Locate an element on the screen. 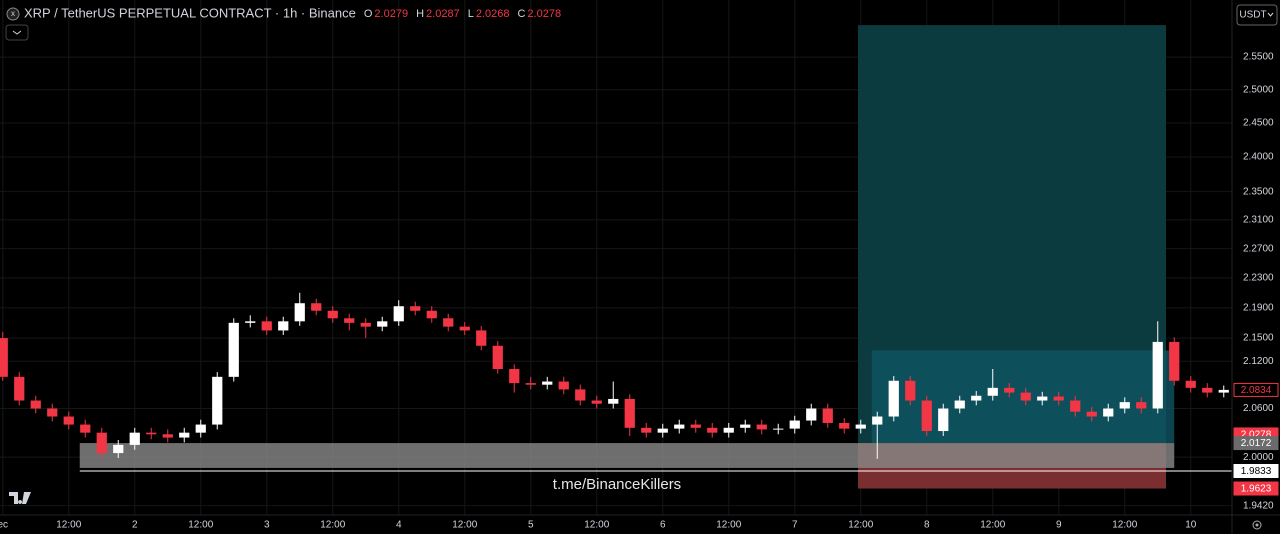  y-tick-label: 2.3500 is located at coordinates (1258, 191).